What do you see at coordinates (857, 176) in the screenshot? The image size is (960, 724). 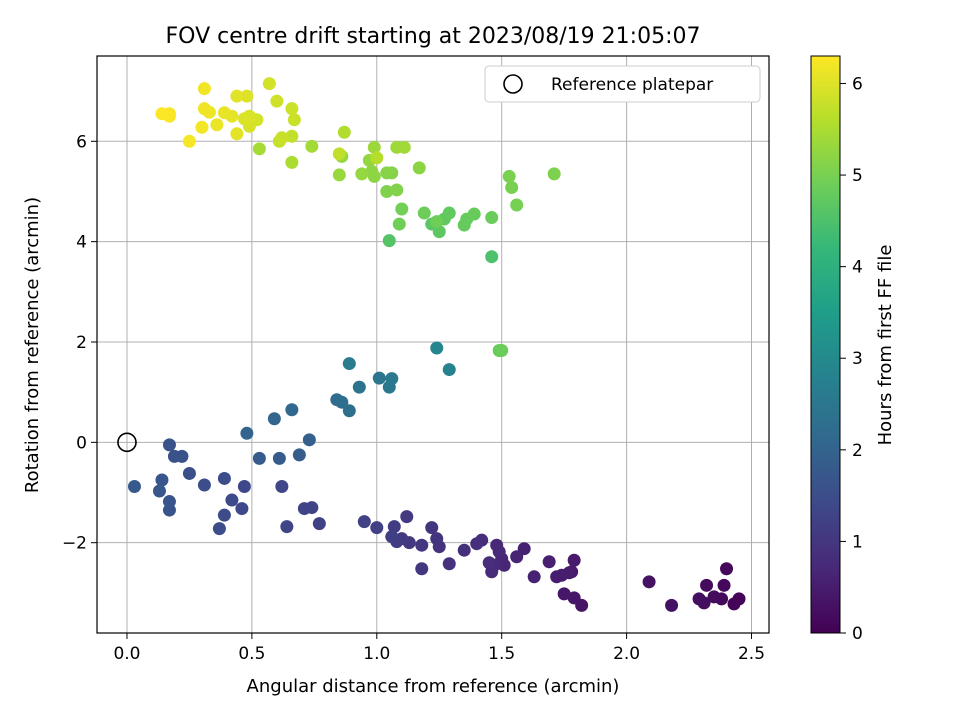 I see `colorbar-tick-label: 5` at bounding box center [857, 176].